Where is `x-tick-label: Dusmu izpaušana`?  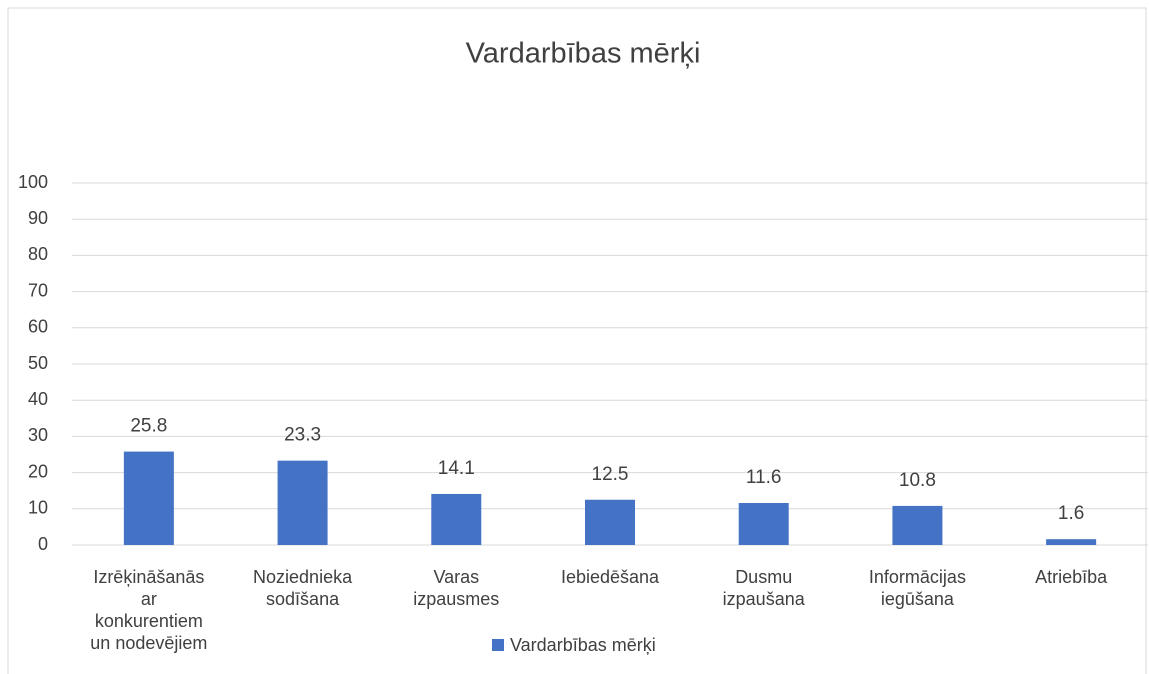
x-tick-label: Dusmu izpaušana is located at coordinates (763, 588).